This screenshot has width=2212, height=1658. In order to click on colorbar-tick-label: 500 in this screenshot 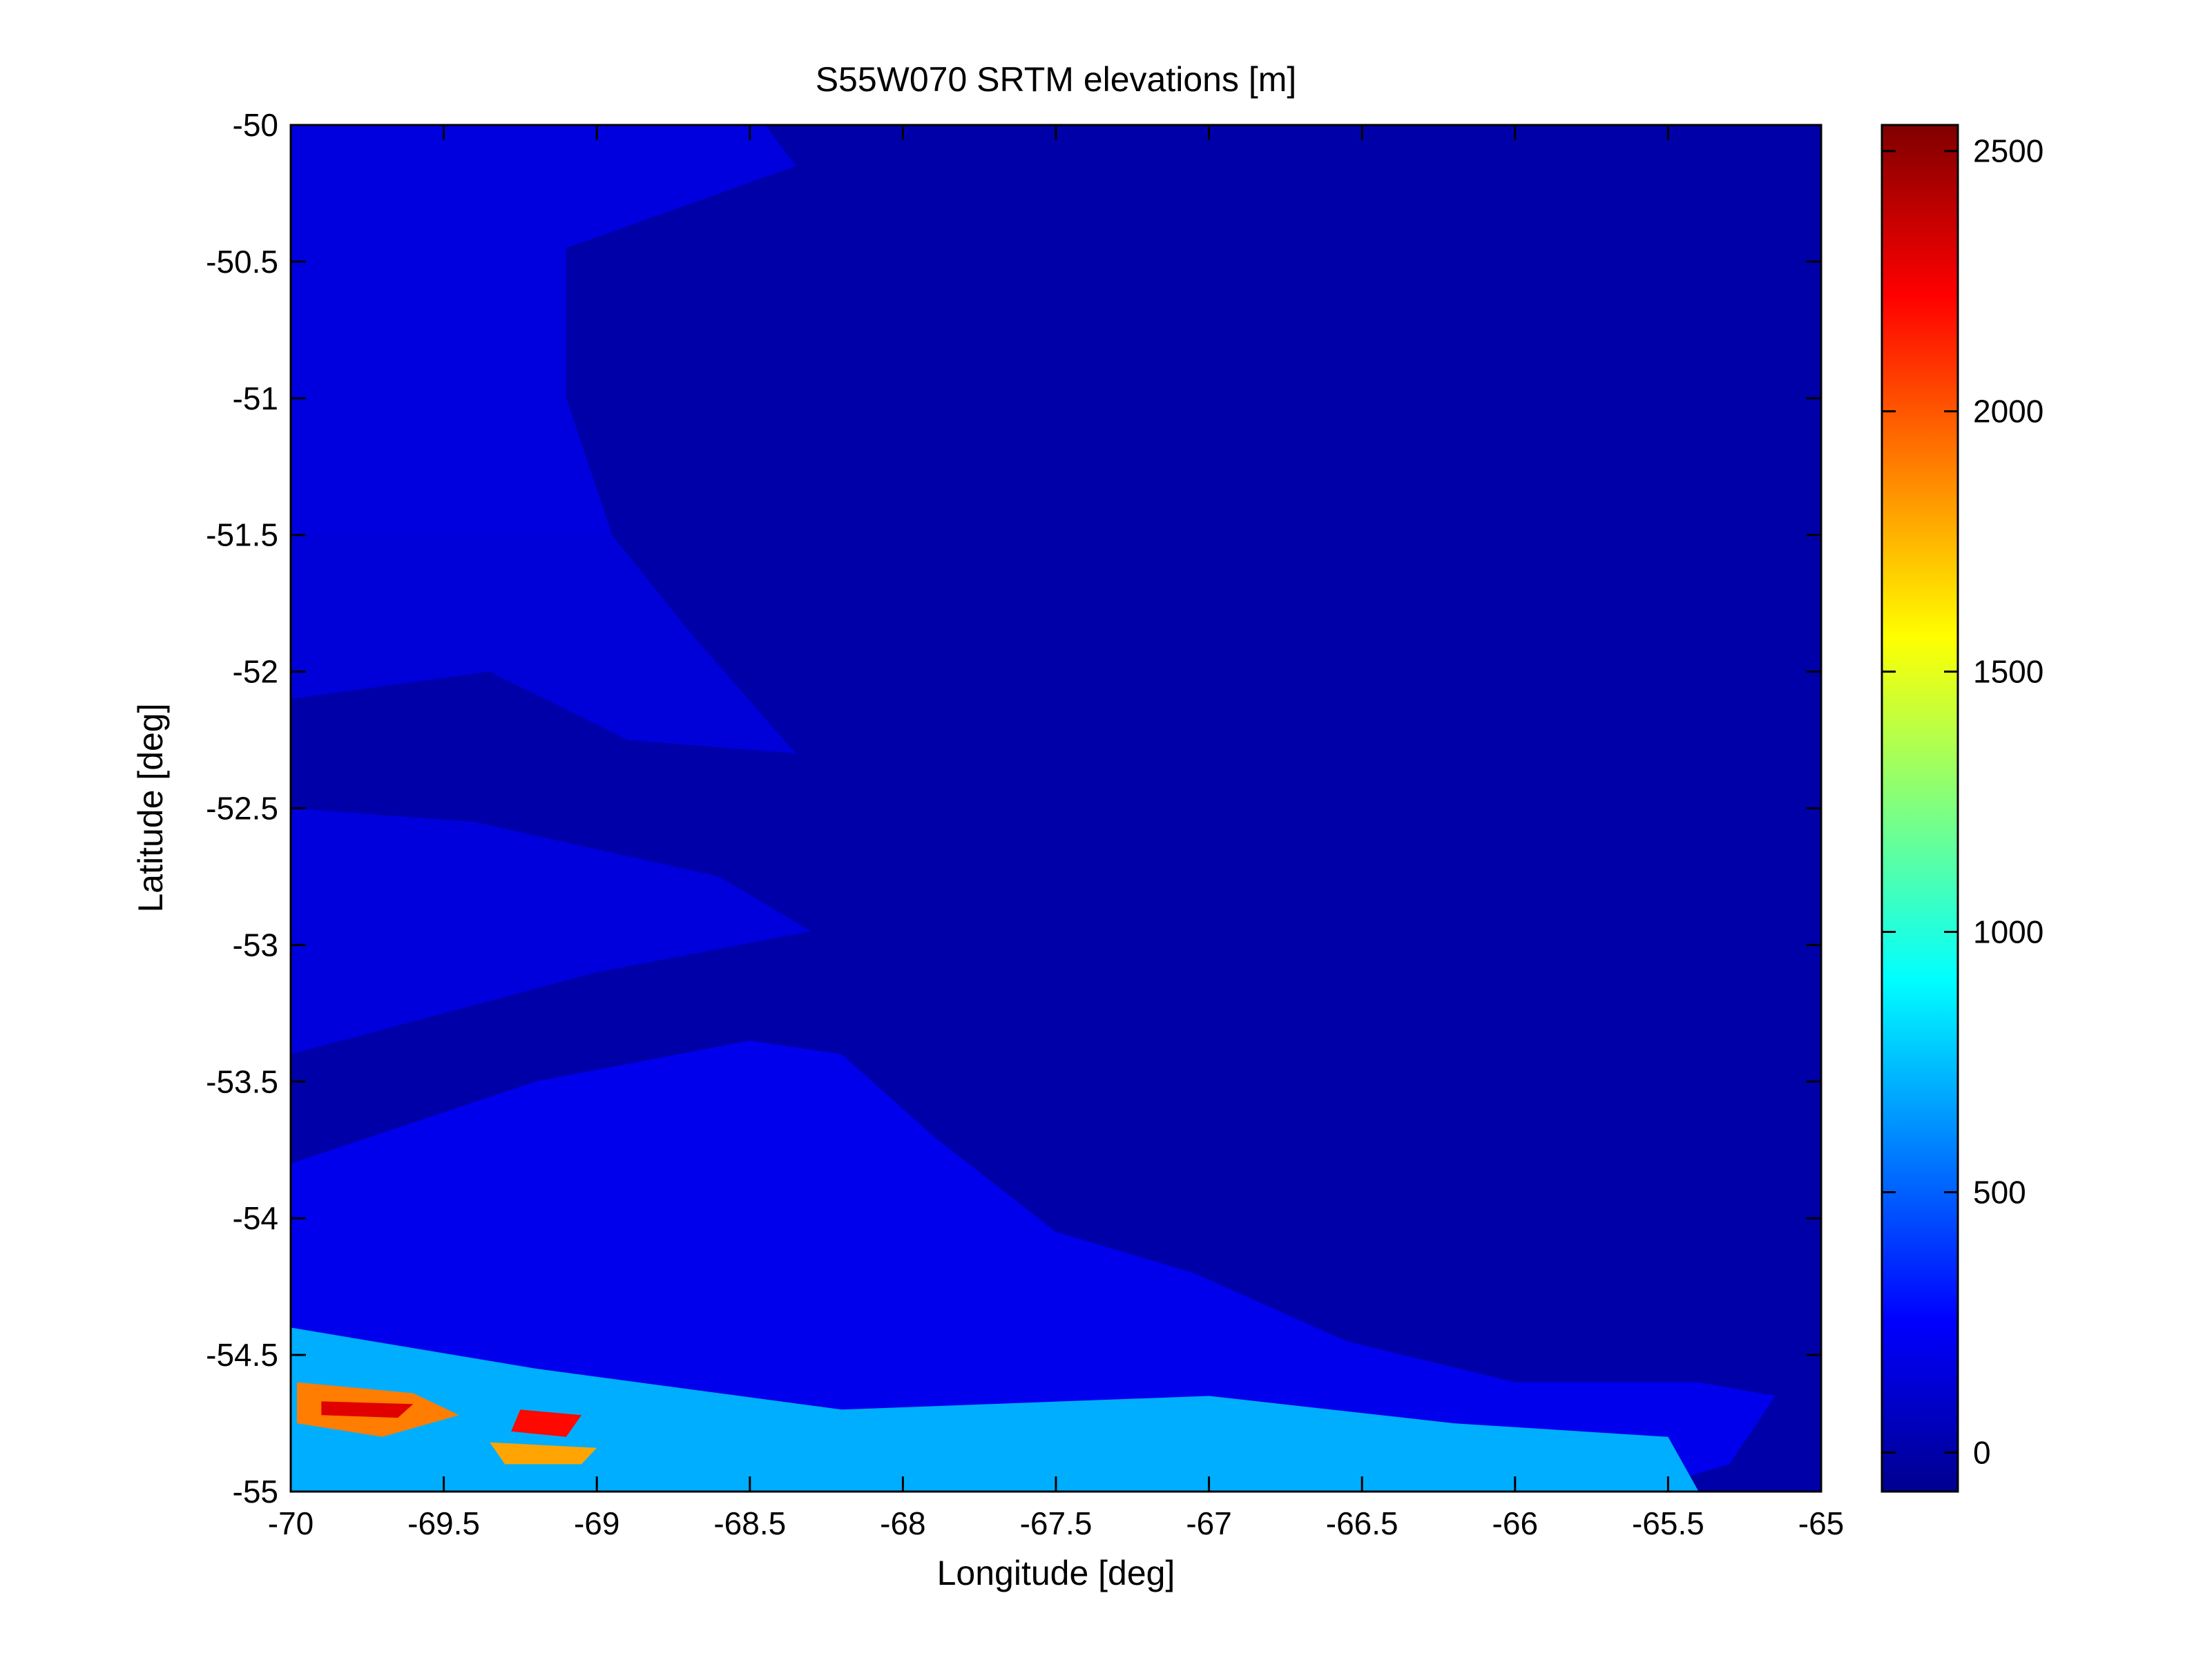, I will do `click(2000, 1193)`.